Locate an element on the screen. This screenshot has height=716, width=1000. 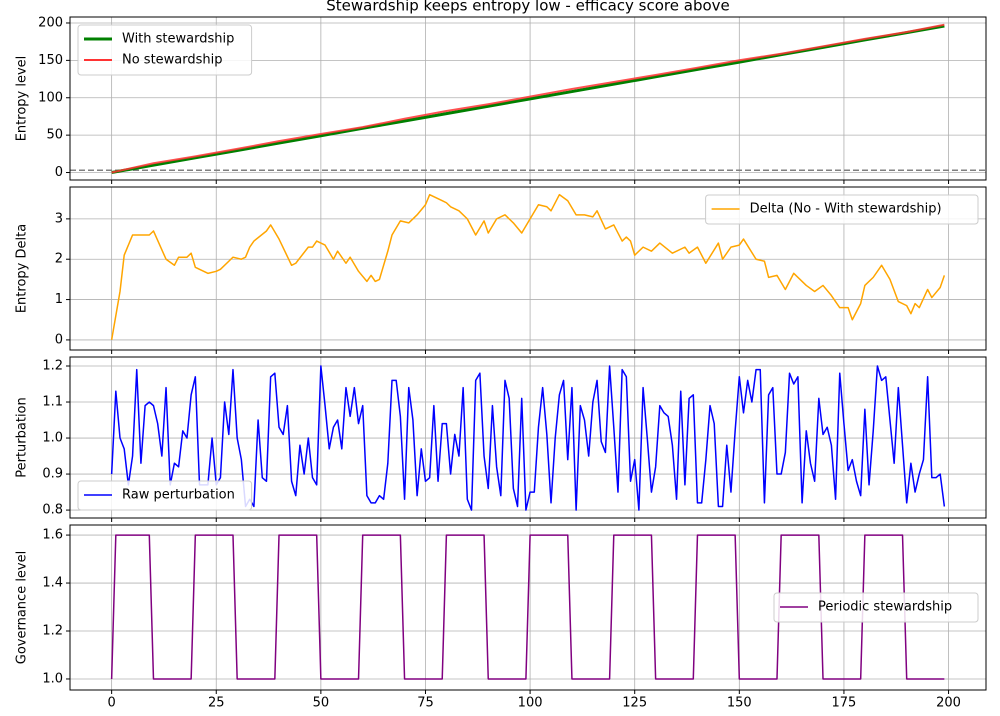
y-tick-label: 3 is located at coordinates (59, 218).